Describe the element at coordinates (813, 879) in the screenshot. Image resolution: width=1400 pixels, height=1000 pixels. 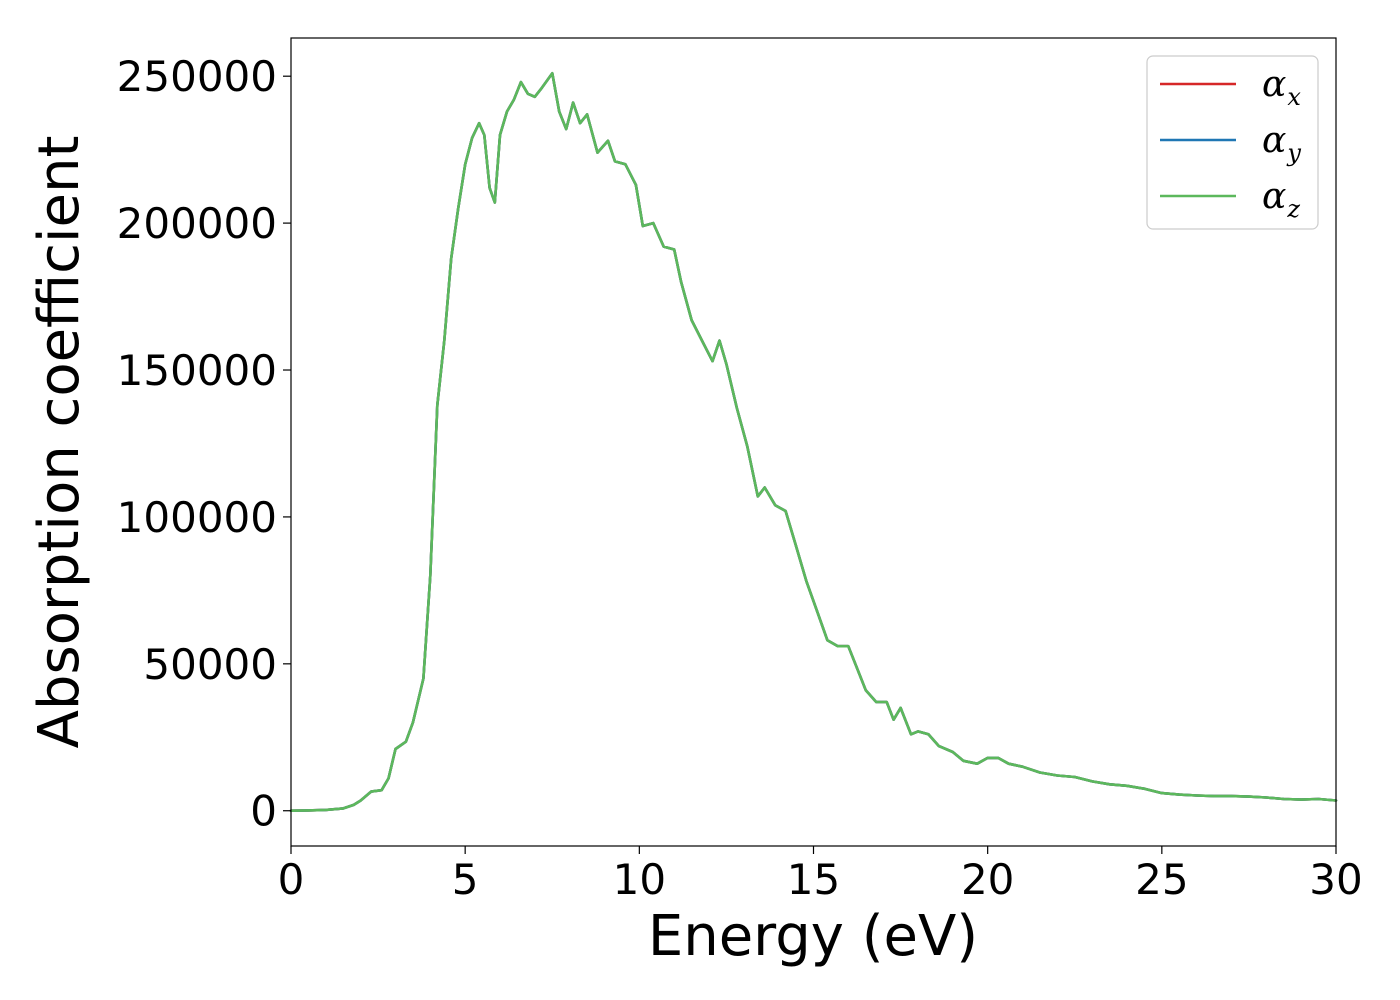
I see `x-tick-label: 15` at that location.